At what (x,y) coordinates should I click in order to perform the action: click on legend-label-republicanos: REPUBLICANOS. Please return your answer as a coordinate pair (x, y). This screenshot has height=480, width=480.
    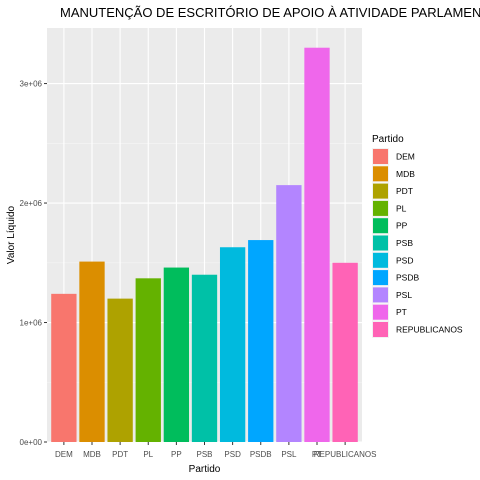
    Looking at the image, I should click on (429, 330).